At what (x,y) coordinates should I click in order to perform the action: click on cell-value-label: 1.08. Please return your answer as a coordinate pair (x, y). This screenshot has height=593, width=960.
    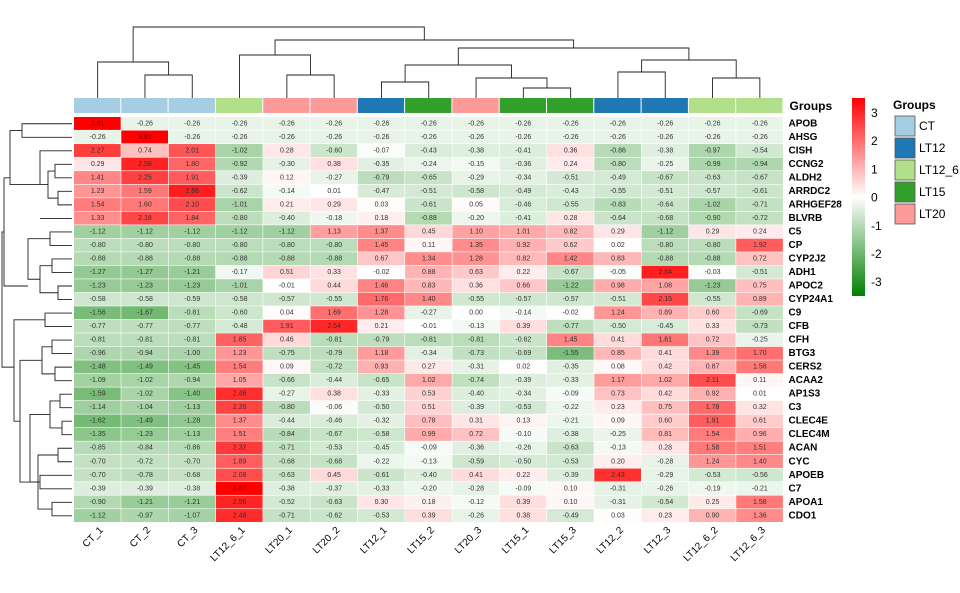
    Looking at the image, I should click on (665, 286).